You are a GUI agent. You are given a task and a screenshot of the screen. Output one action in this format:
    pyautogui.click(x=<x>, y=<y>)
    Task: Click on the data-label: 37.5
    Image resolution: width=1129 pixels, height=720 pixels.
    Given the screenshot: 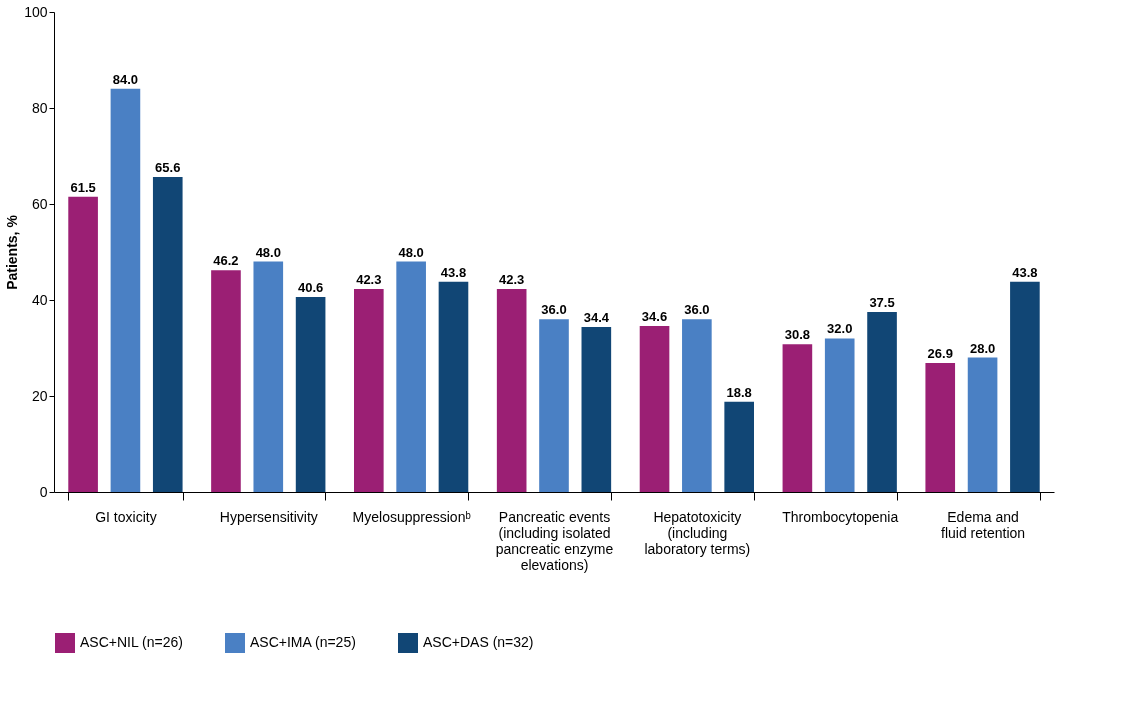 What is the action you would take?
    pyautogui.click(x=882, y=302)
    